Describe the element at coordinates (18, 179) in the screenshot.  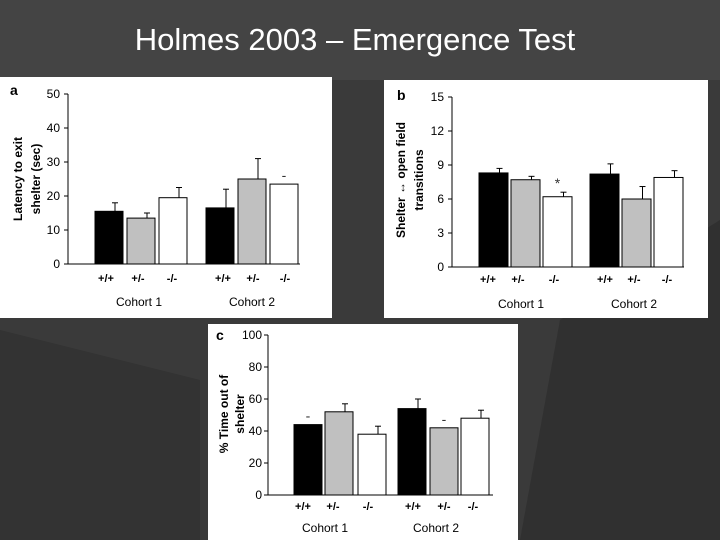
I see `y-axis-label: Latency to exit` at that location.